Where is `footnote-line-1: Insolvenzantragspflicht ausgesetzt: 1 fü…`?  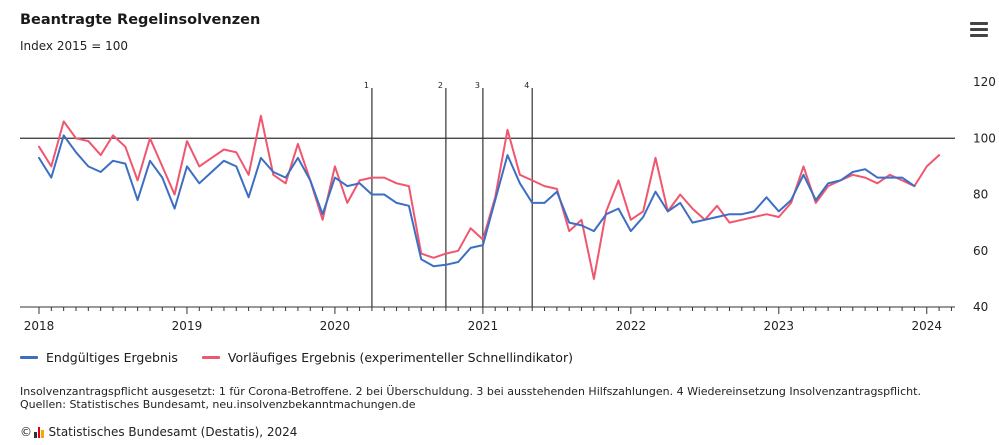 footnote-line-1: Insolvenzantragspflicht ausgesetzt: 1 fü… is located at coordinates (470, 391).